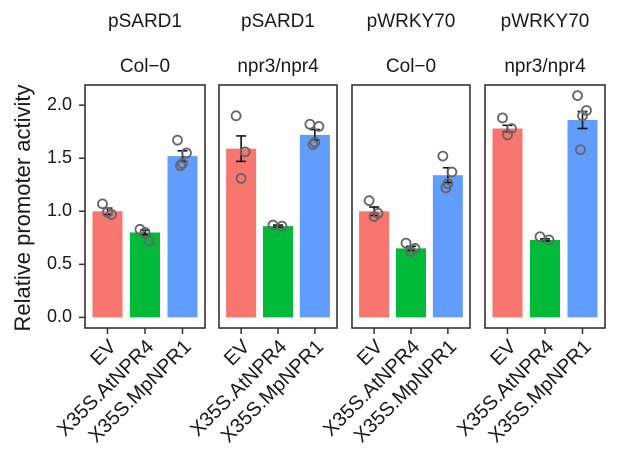 This screenshot has width=618, height=461. Describe the element at coordinates (59, 316) in the screenshot. I see `y-tick-label: 0.0` at that location.